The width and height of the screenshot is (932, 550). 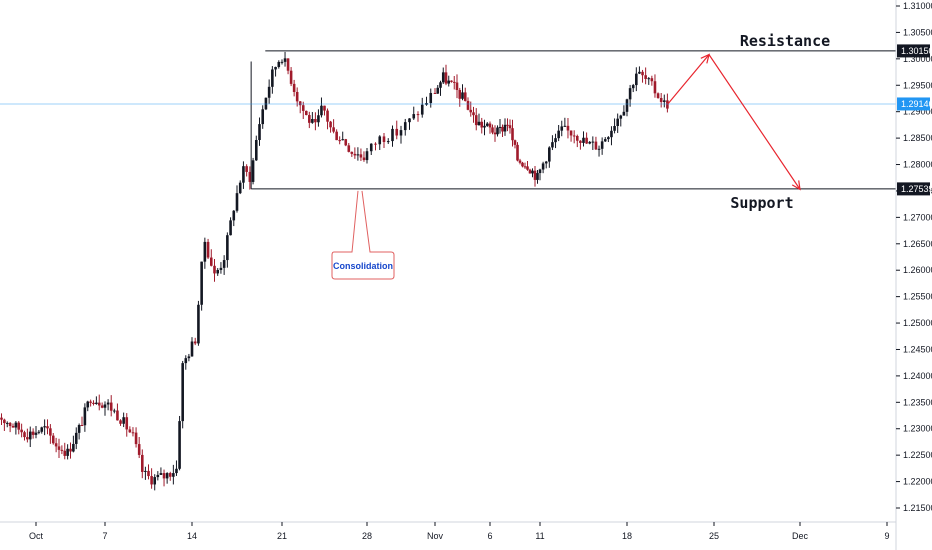 What do you see at coordinates (913, 104) in the screenshot?
I see `current-price-tag` at bounding box center [913, 104].